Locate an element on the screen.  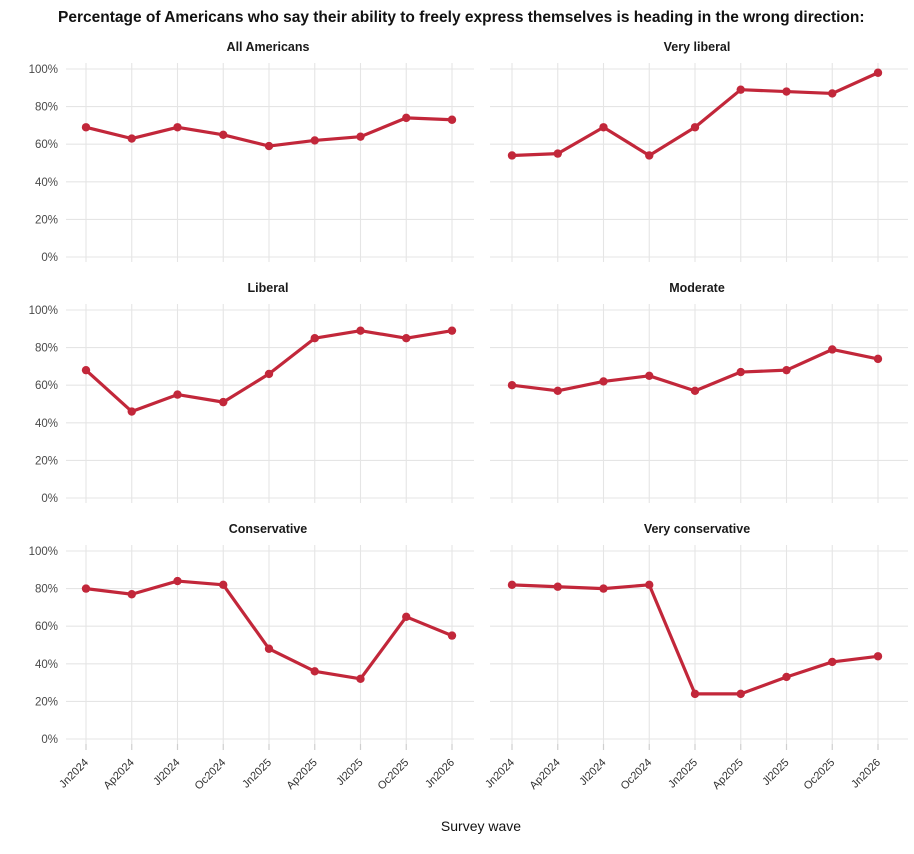
x-axis-title: Survey wave is located at coordinates (481, 826).